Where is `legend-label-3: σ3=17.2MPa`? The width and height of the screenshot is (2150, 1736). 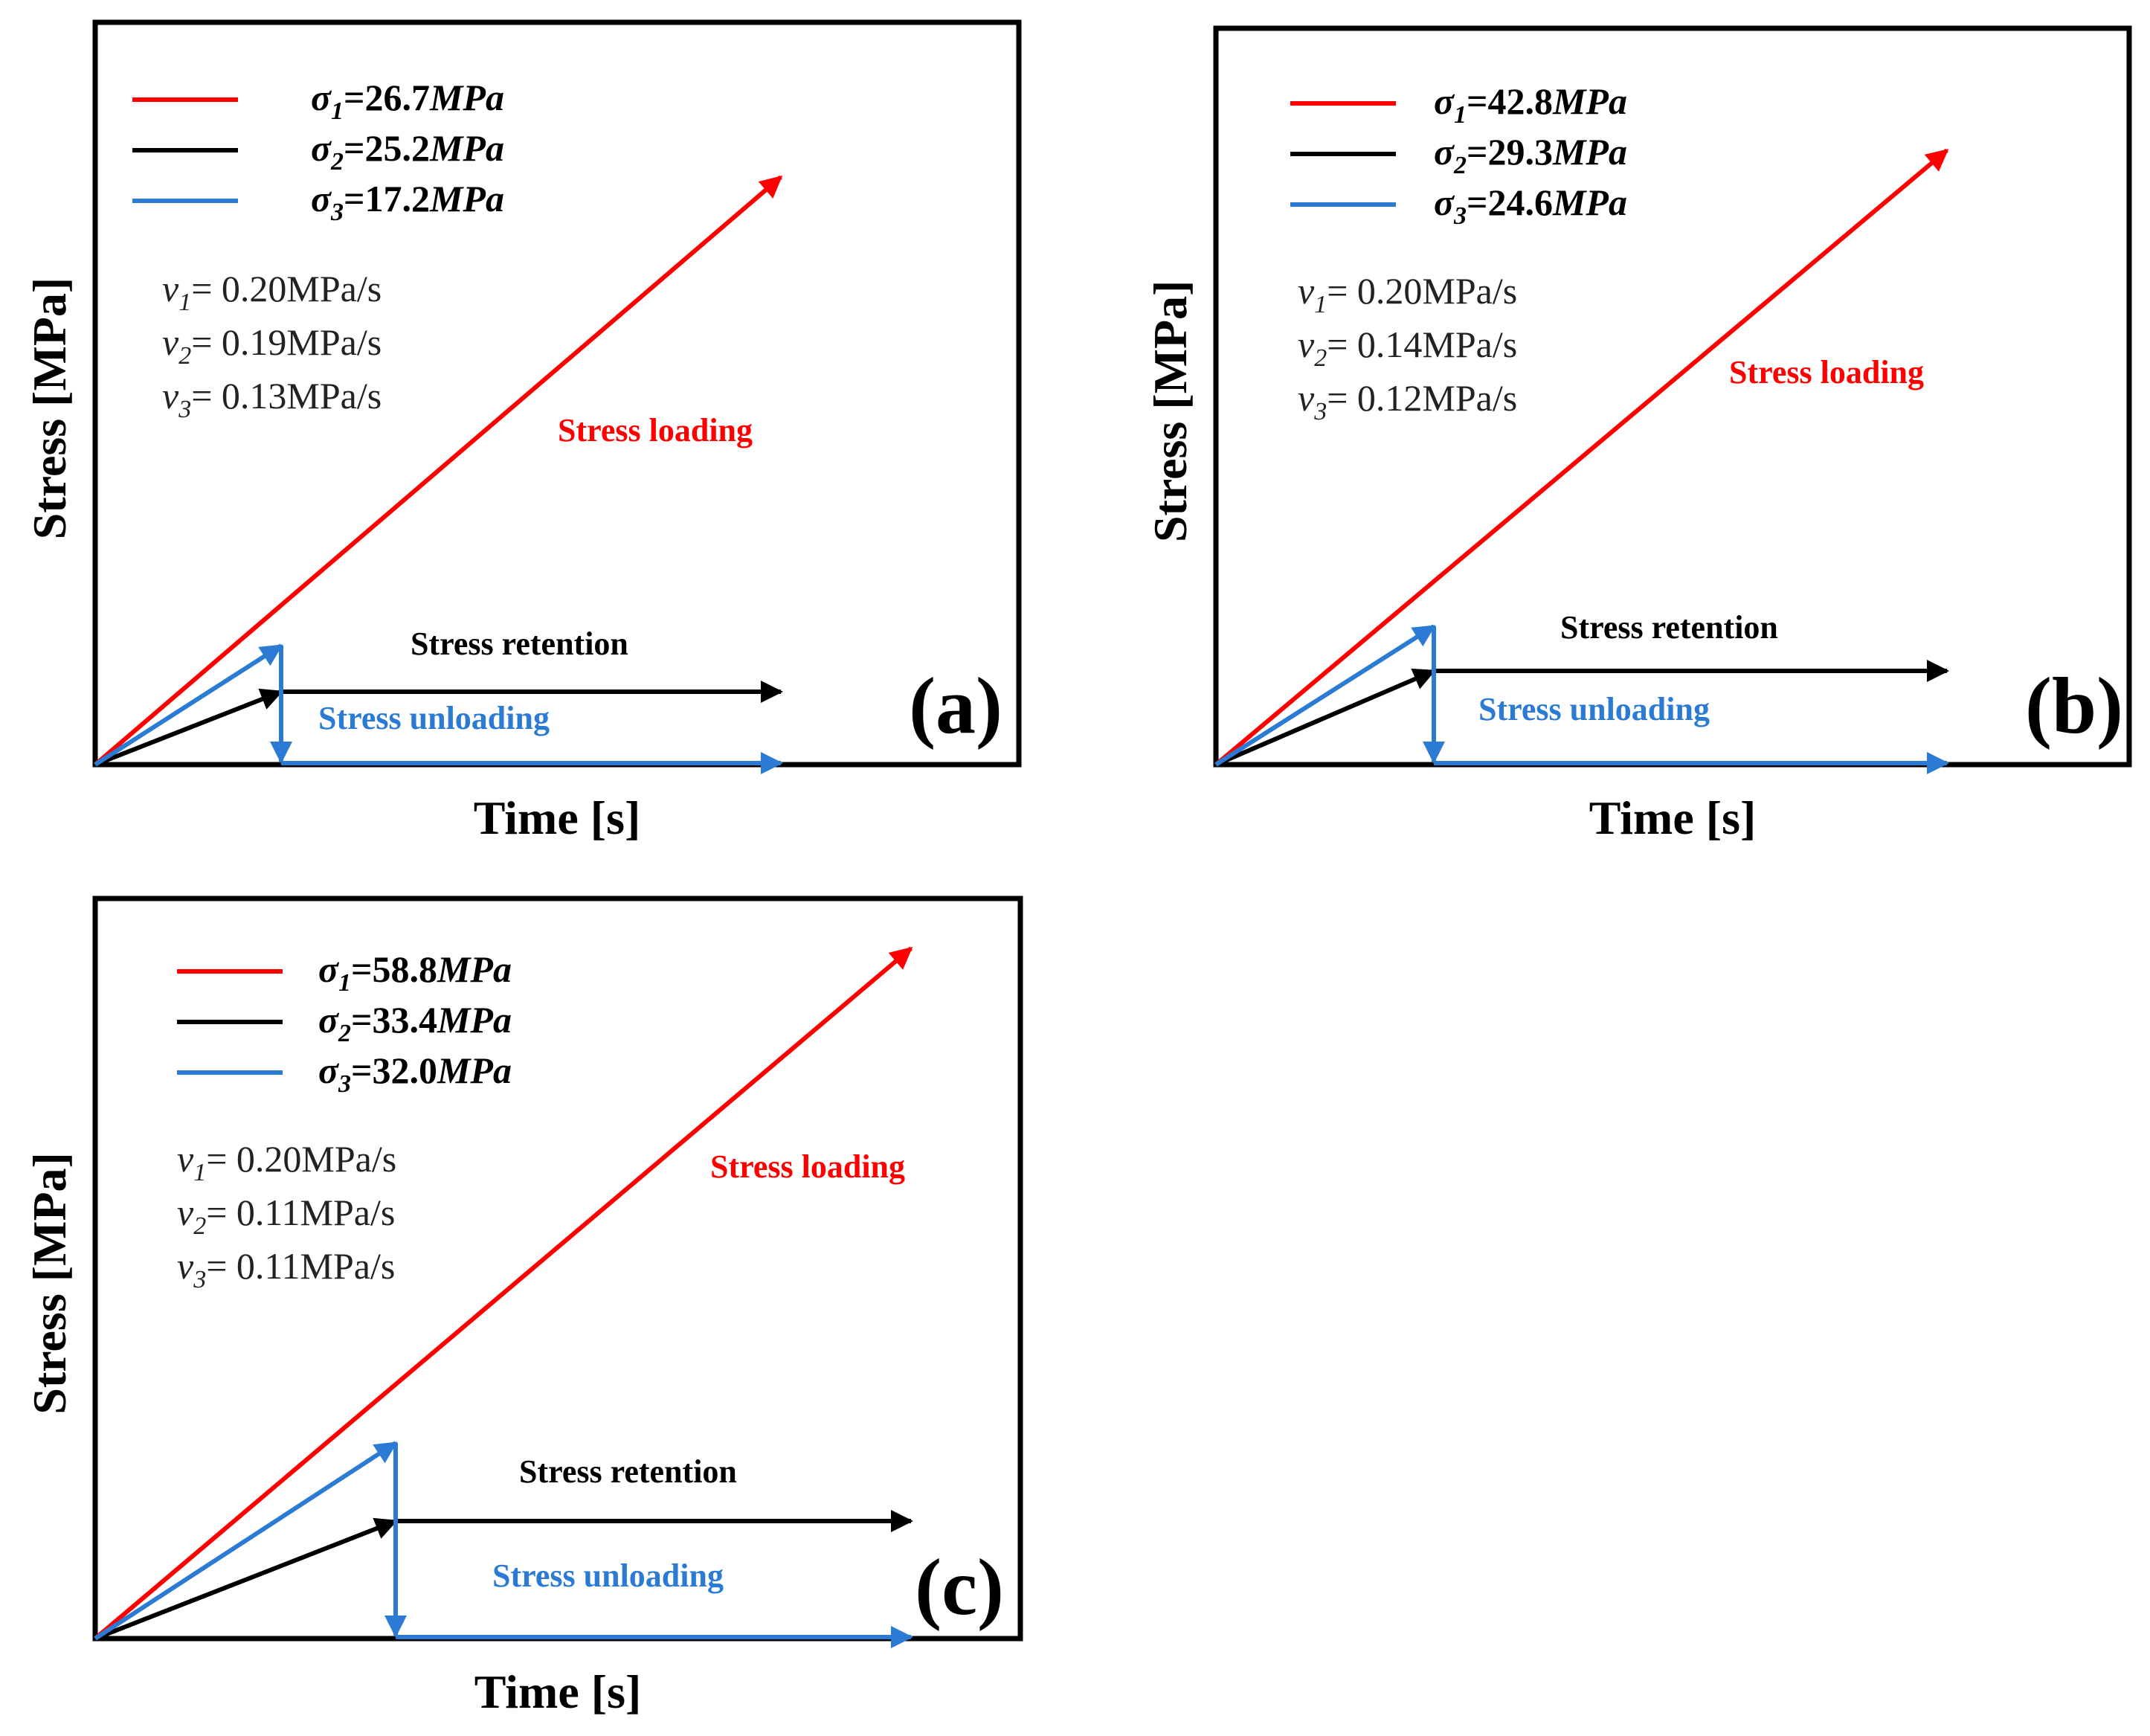
legend-label-3: σ3=17.2MPa is located at coordinates (407, 202).